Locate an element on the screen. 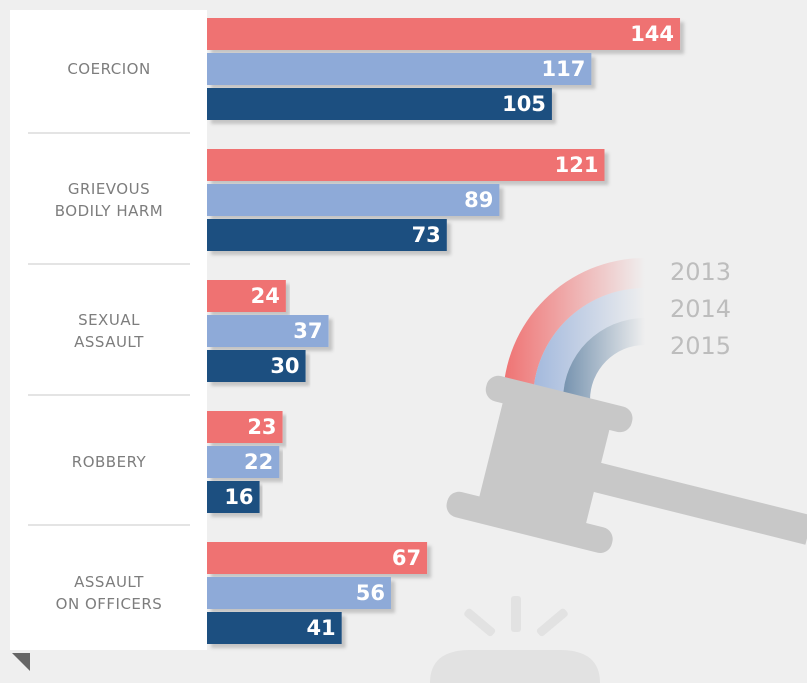 This screenshot has width=807, height=683. value-label: 105 is located at coordinates (524, 104).